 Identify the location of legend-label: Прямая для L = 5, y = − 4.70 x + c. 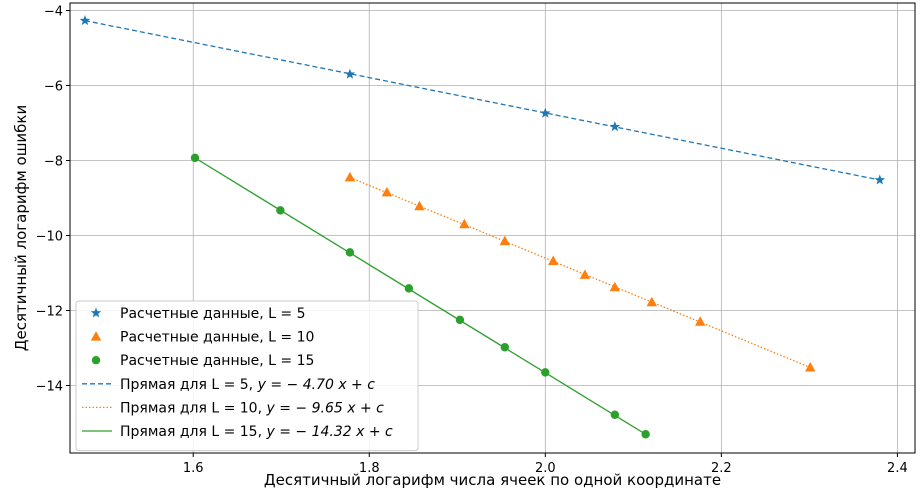
(247, 385).